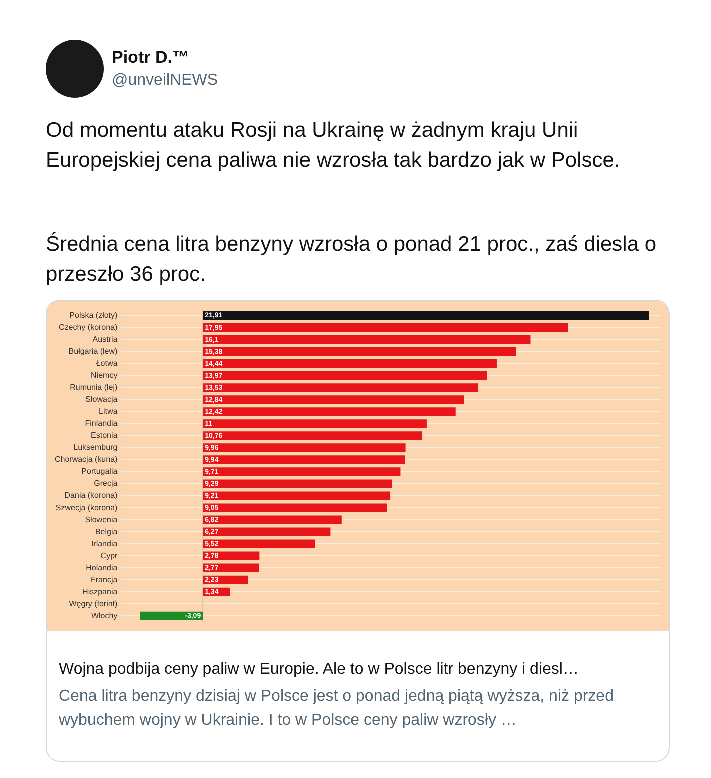 Image resolution: width=711 pixels, height=778 pixels. Describe the element at coordinates (102, 567) in the screenshot. I see `y-tick-label: Holandia` at that location.